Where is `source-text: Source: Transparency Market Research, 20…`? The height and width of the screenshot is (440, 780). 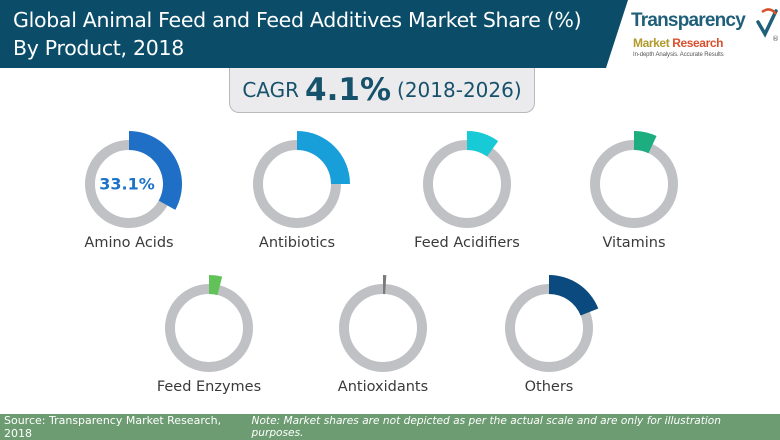 source-text: Source: Transparency Market Research, 20… is located at coordinates (113, 427).